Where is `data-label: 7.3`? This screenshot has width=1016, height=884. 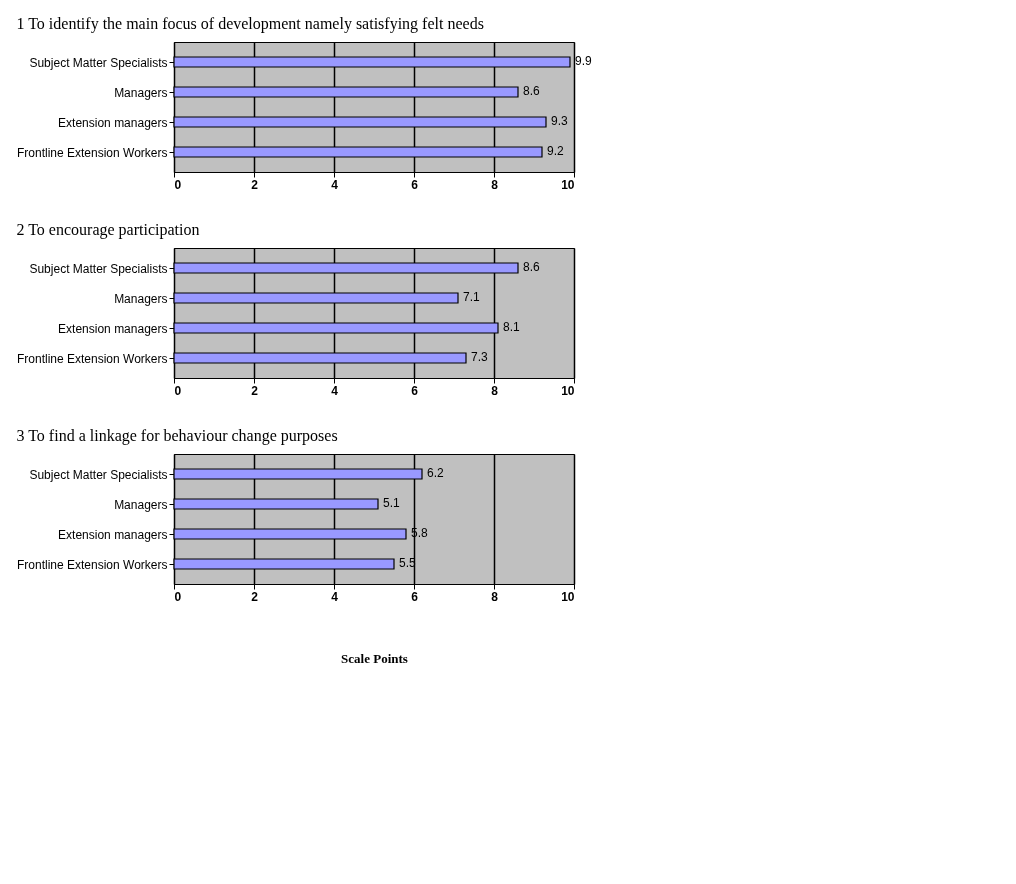 data-label: 7.3 is located at coordinates (480, 357).